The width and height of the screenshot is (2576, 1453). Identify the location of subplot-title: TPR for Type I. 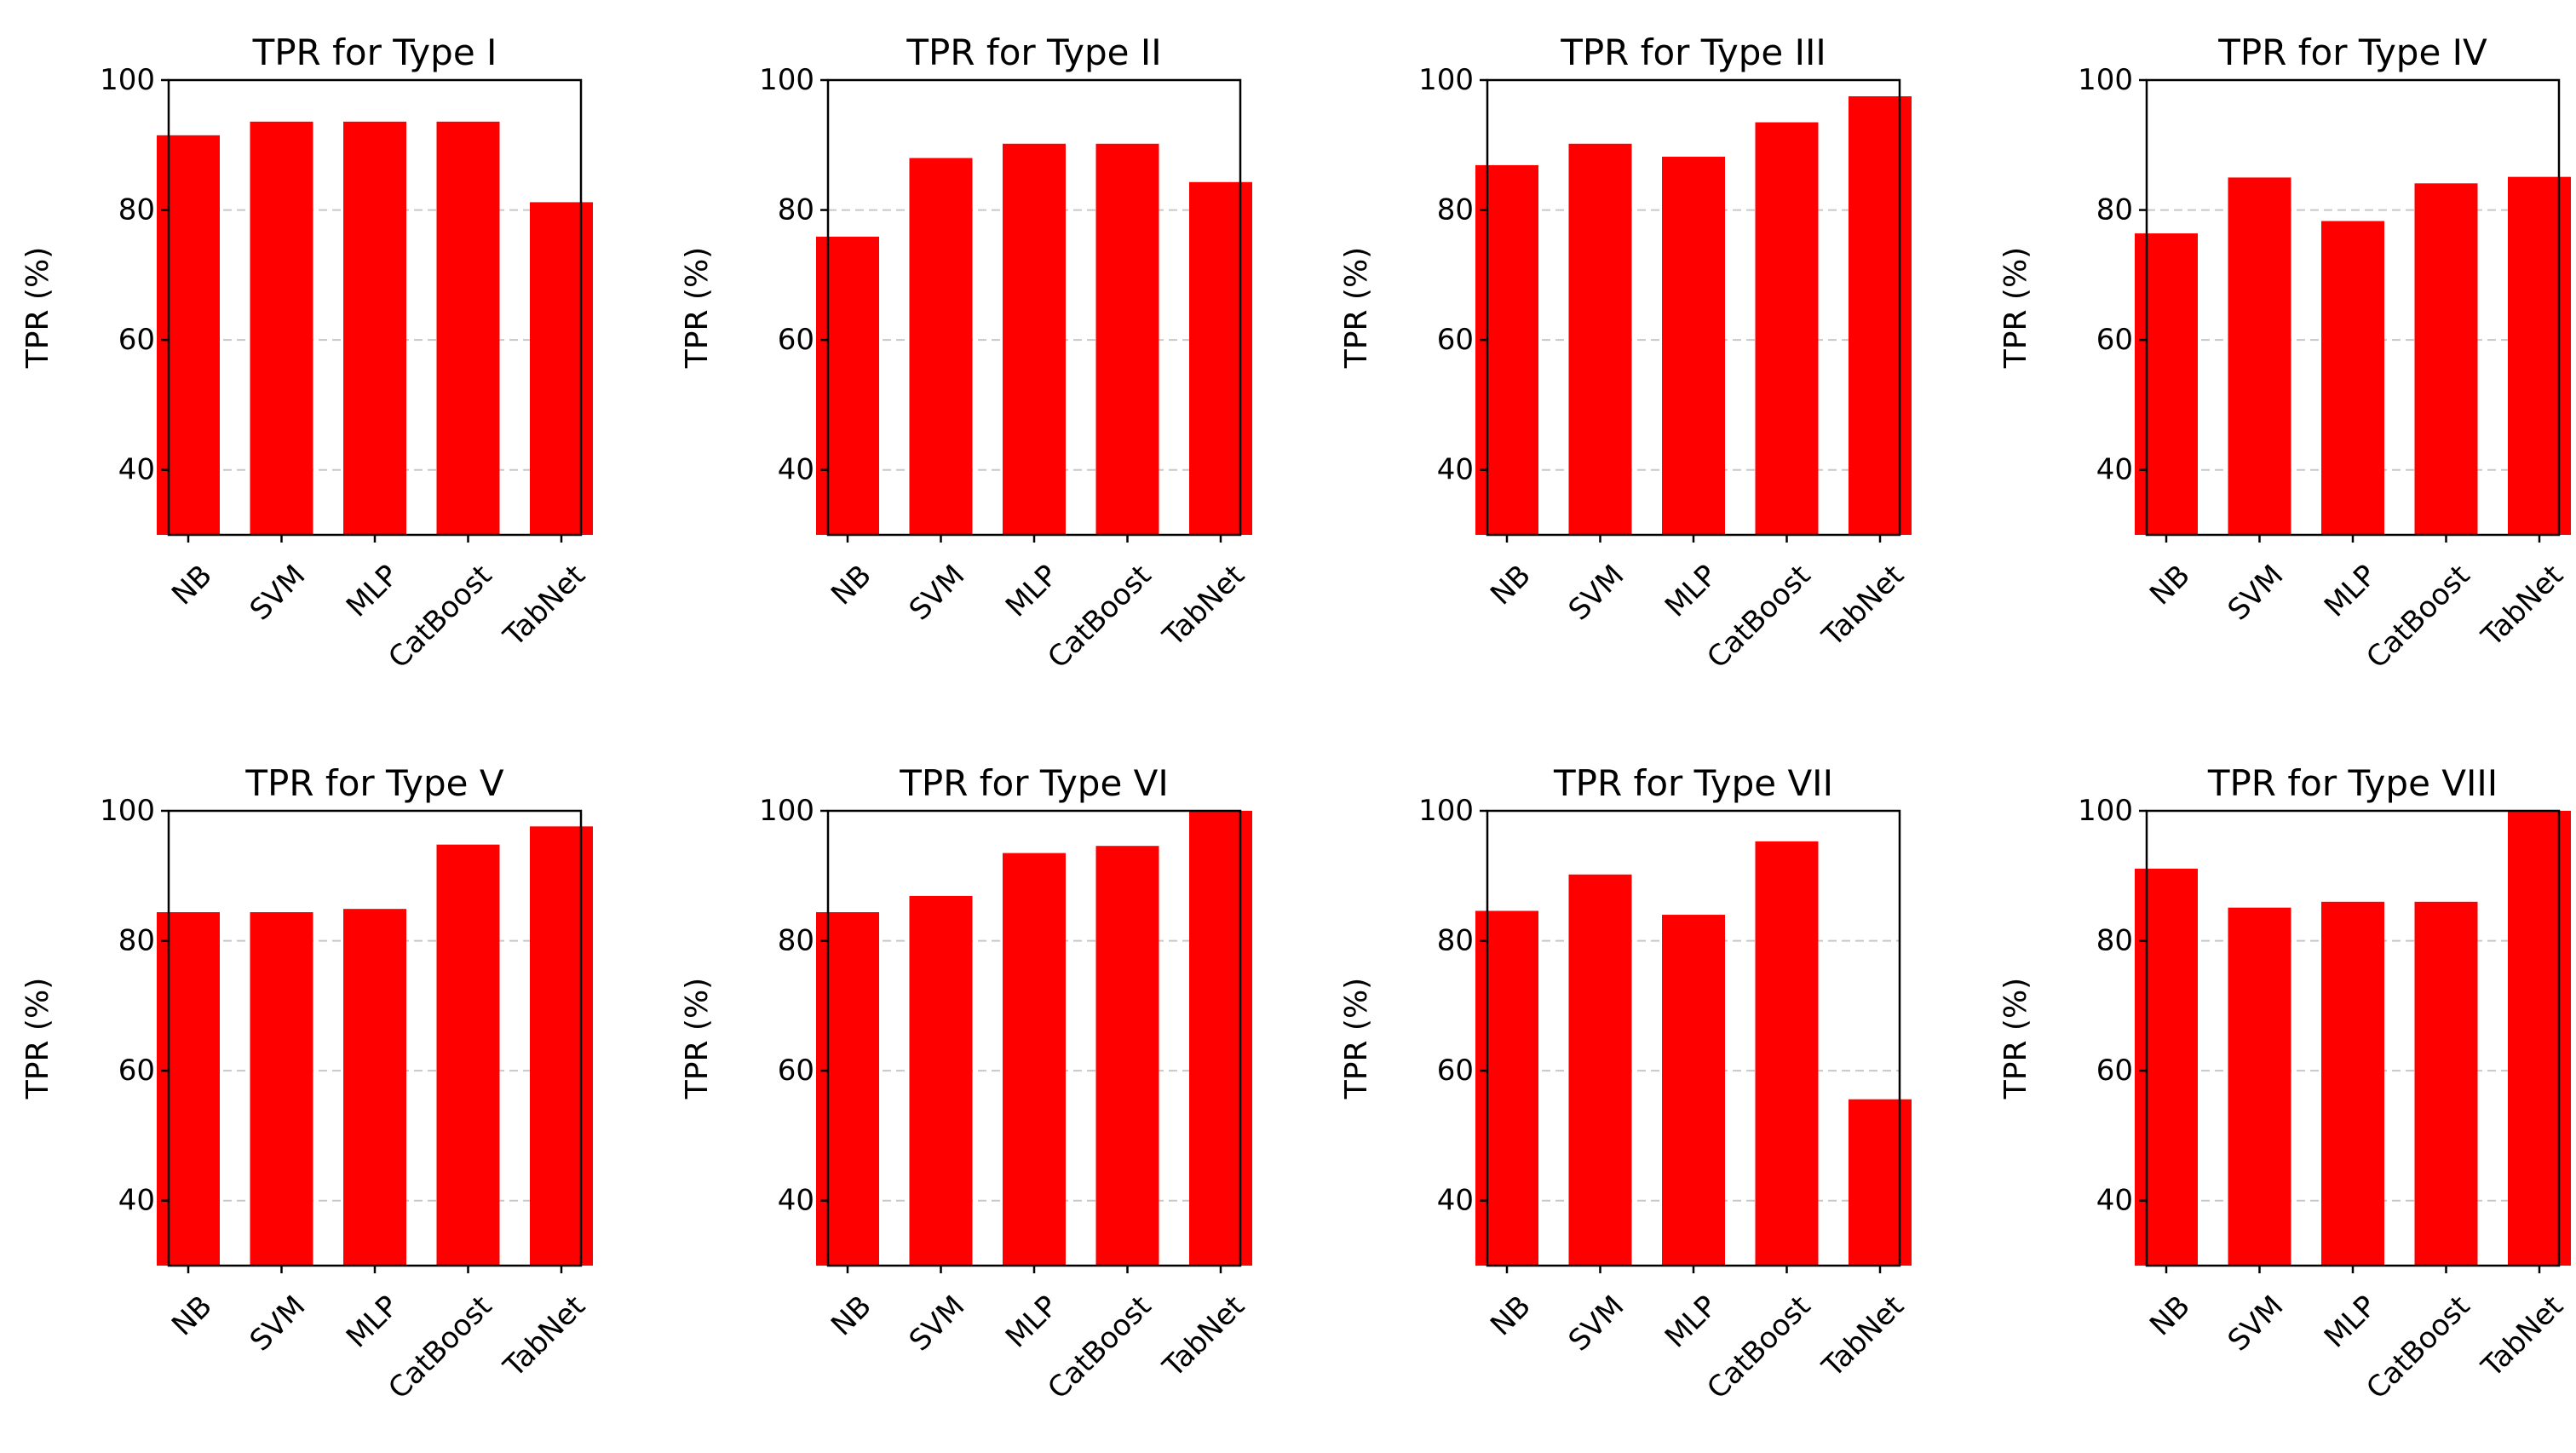
(375, 52).